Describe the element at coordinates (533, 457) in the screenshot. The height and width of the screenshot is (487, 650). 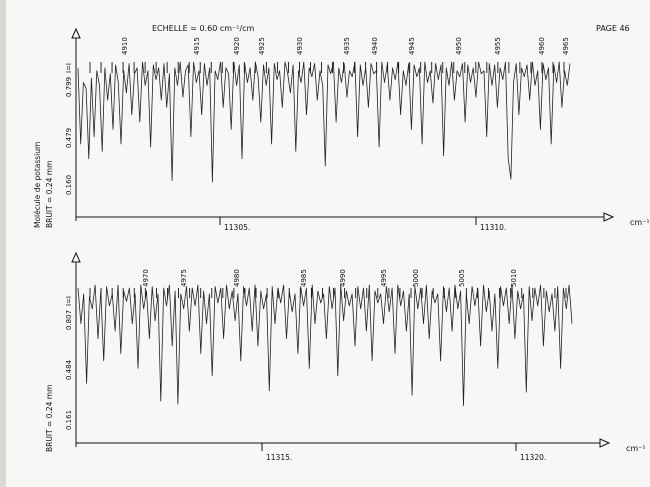
I see `p2-x-tick-label: 11320.` at that location.